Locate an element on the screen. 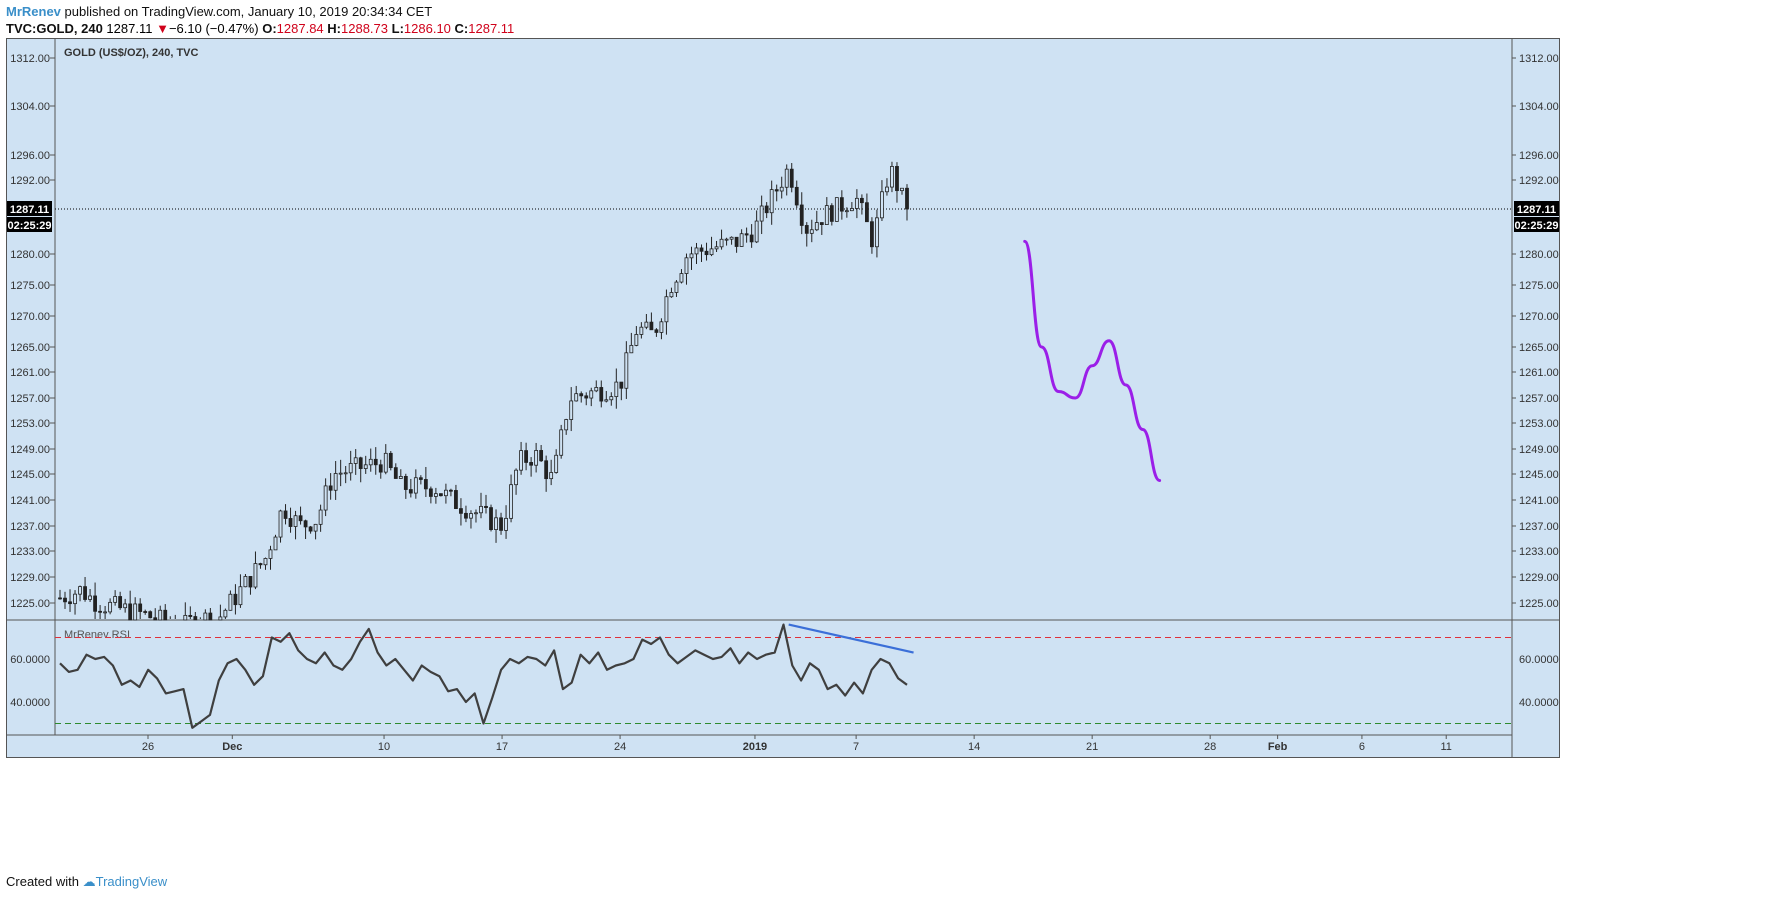 This screenshot has width=1788, height=900. low-value: 1286.10 is located at coordinates (427, 28).